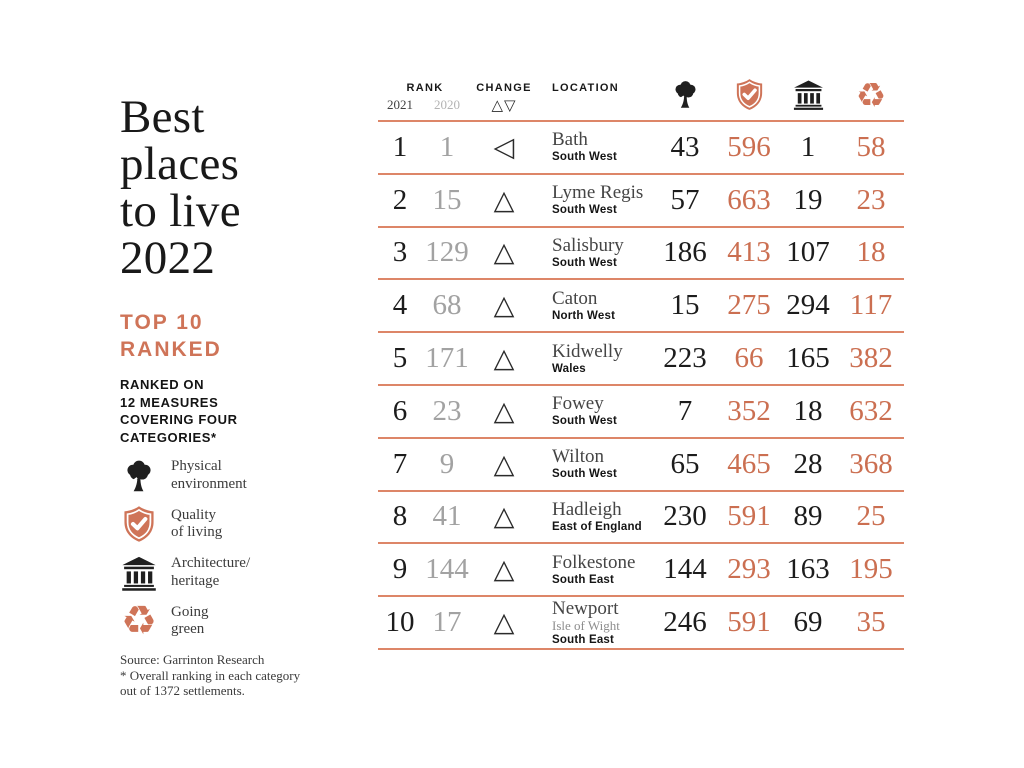 The width and height of the screenshot is (1024, 768). Describe the element at coordinates (225, 524) in the screenshot. I see `legend-item-quality-of-living: Quality of living` at that location.